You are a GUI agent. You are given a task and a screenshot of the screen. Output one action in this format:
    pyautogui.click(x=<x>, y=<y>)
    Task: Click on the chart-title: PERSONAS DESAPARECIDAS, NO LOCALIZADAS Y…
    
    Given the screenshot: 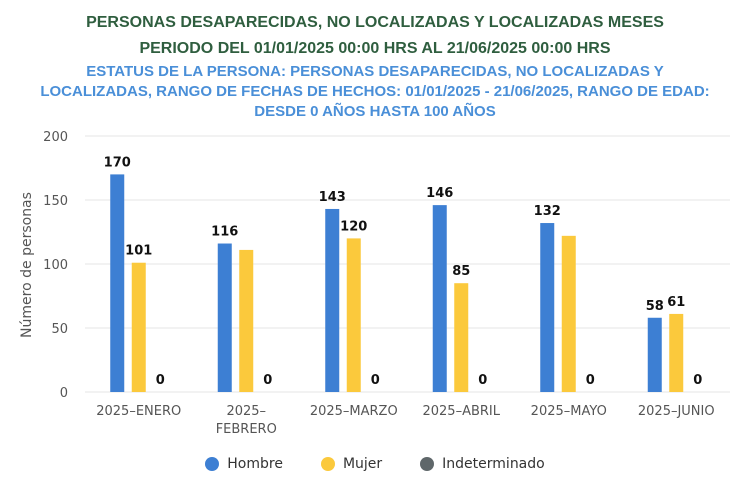 What is the action you would take?
    pyautogui.click(x=375, y=22)
    